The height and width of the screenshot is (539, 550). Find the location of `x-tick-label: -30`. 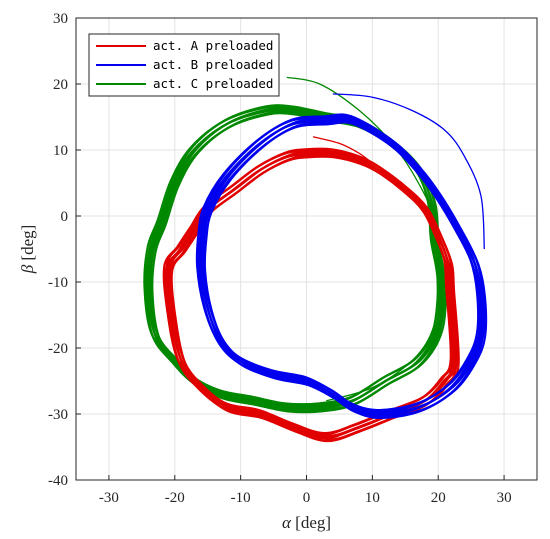

x-tick-label: -30 is located at coordinates (109, 498).